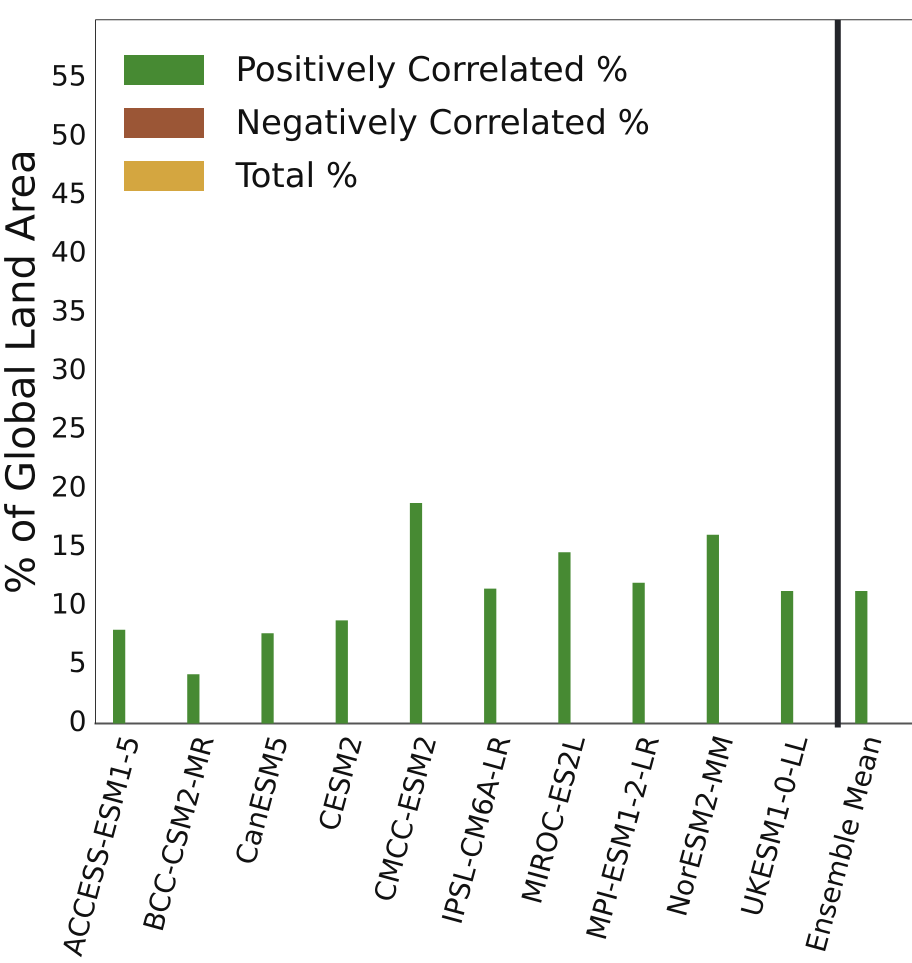  Describe the element at coordinates (443, 123) in the screenshot. I see `legend-label: Negatively Correlated %` at that location.